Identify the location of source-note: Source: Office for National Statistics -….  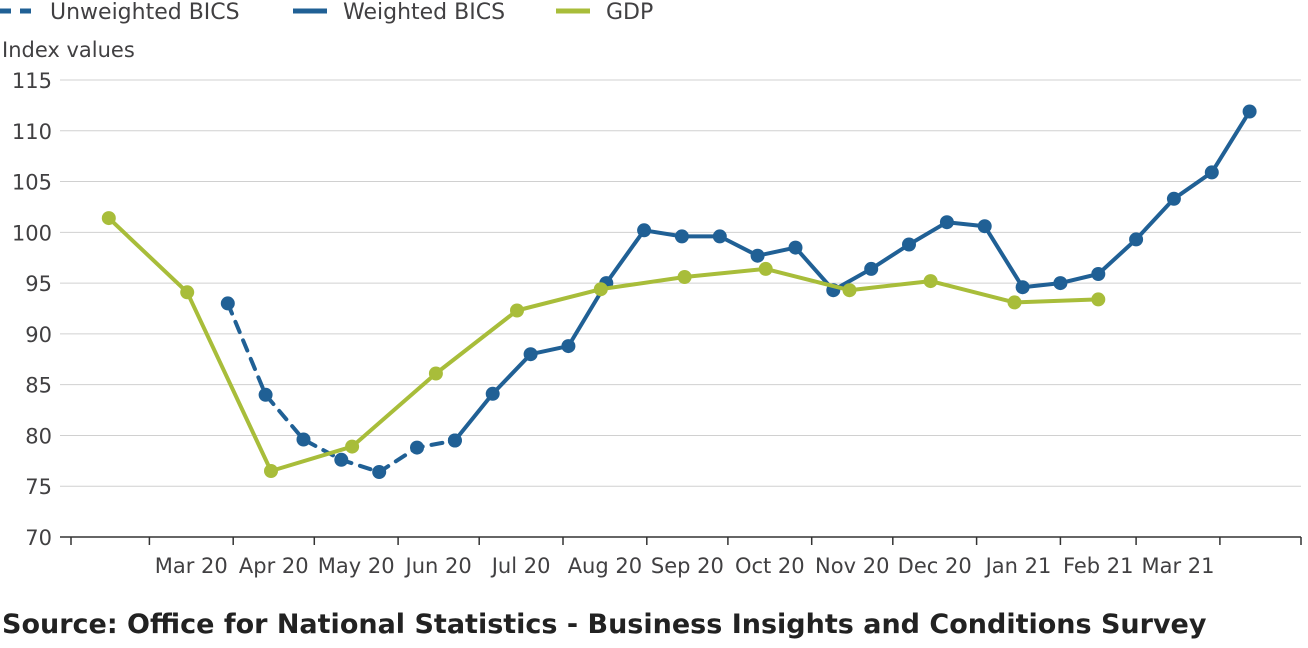
(604, 624).